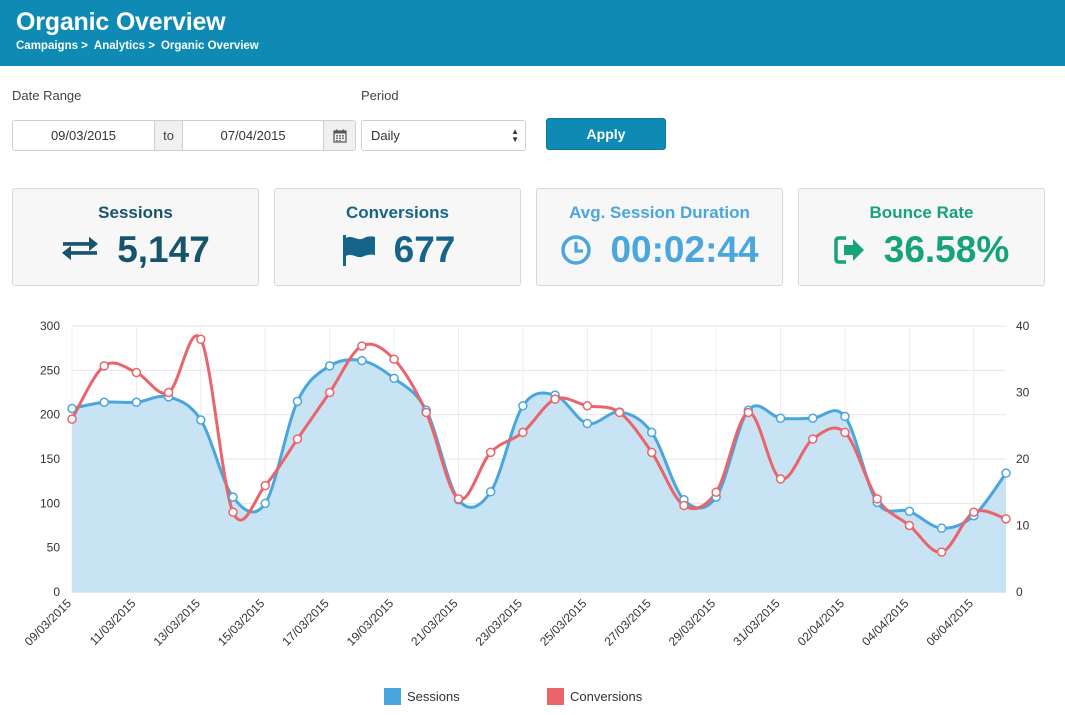 Image resolution: width=1065 pixels, height=715 pixels. Describe the element at coordinates (339, 135) in the screenshot. I see `calendar-icon` at that location.